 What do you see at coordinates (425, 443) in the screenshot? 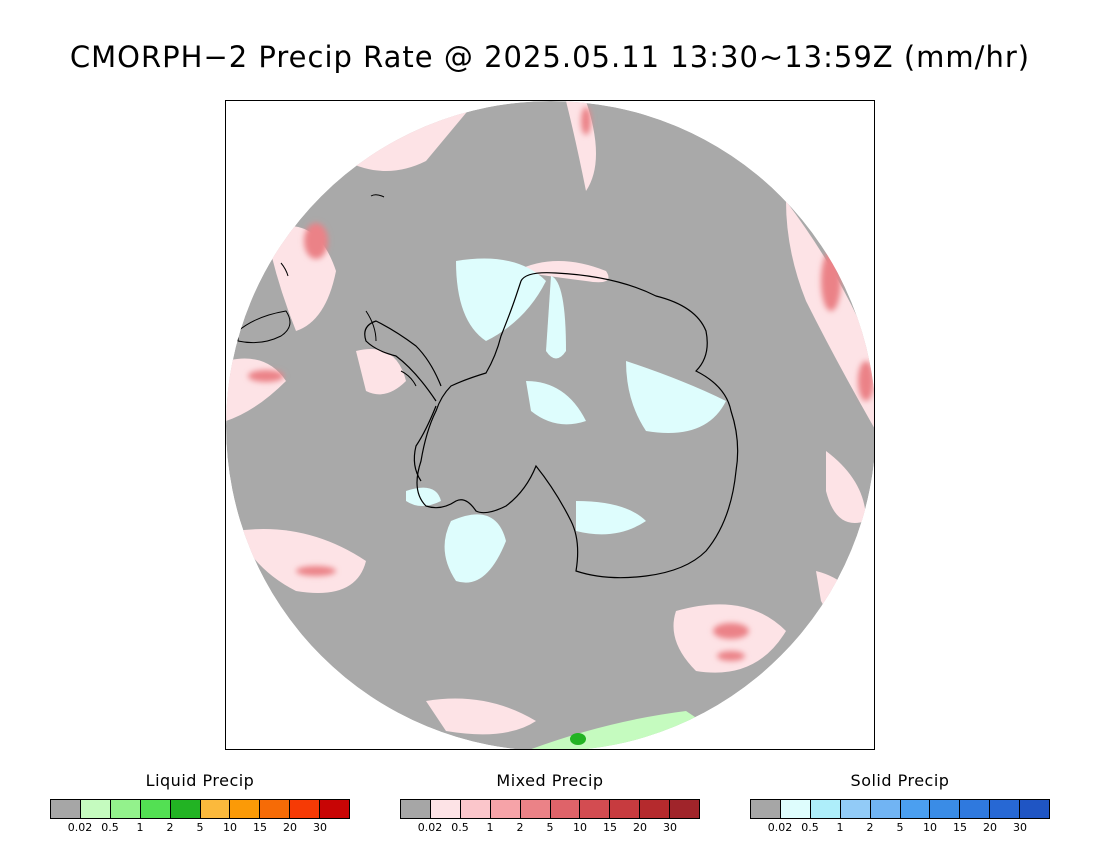
I see `weddell-coast` at bounding box center [425, 443].